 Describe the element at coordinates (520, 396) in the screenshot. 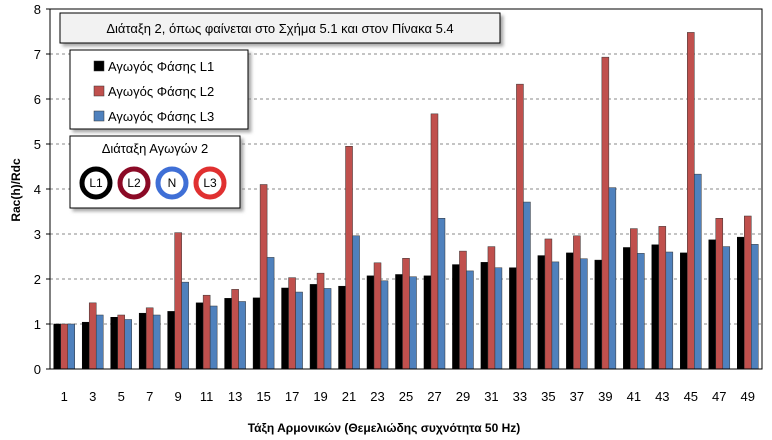

I see `x-tick-label: 33` at that location.